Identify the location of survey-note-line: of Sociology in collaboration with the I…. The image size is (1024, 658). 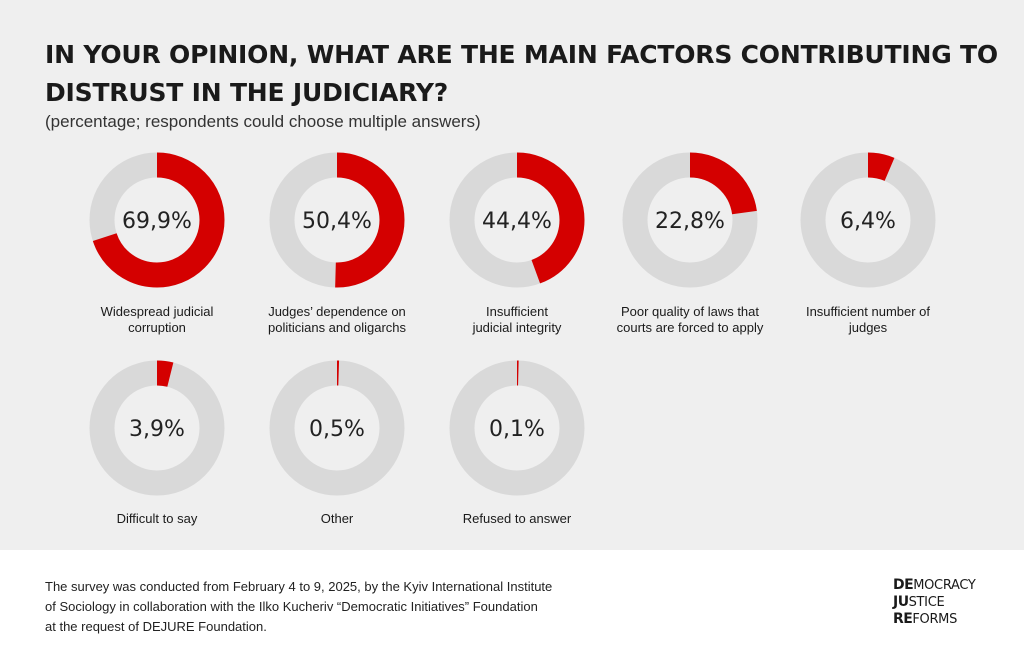
(291, 606).